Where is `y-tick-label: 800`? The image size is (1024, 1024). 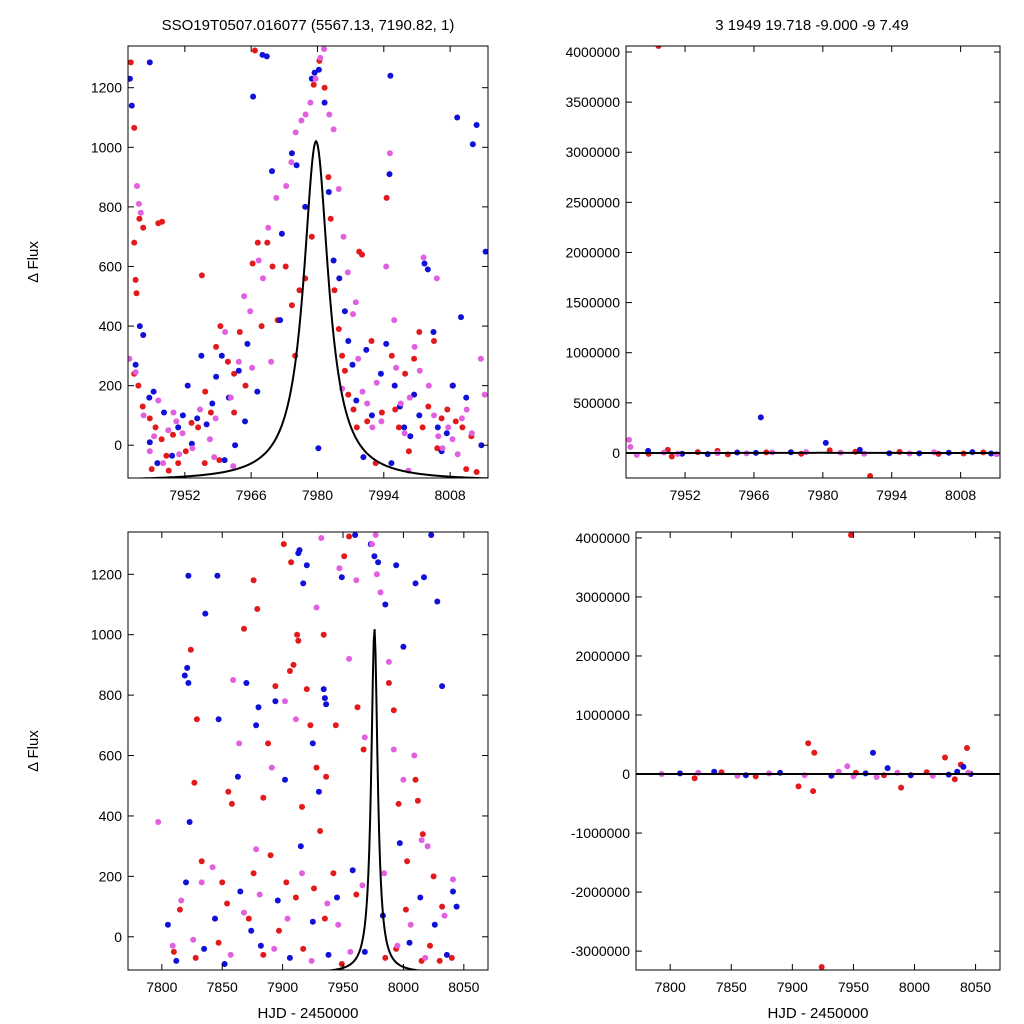
y-tick-label: 800 is located at coordinates (111, 207).